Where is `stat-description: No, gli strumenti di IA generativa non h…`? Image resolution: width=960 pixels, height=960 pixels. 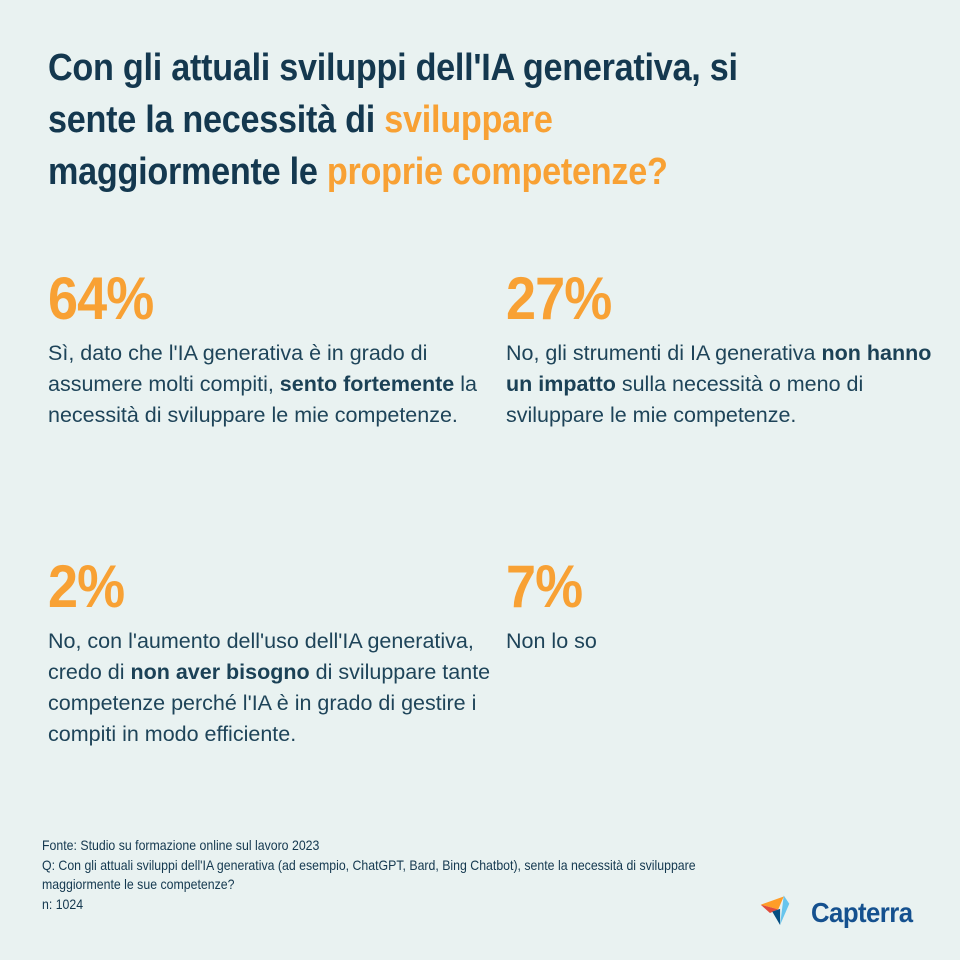
stat-description: No, gli strumenti di IA generativa non h… is located at coordinates (720, 384).